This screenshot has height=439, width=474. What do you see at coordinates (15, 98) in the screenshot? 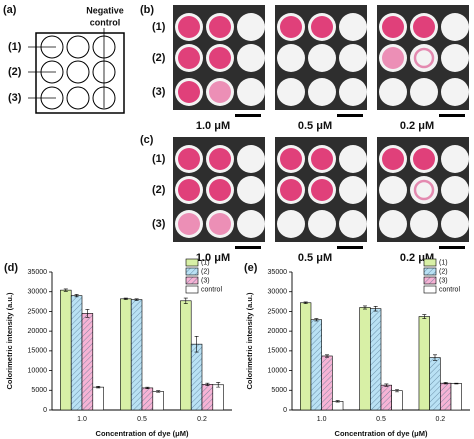
I see `row-label: (3)` at bounding box center [15, 98].